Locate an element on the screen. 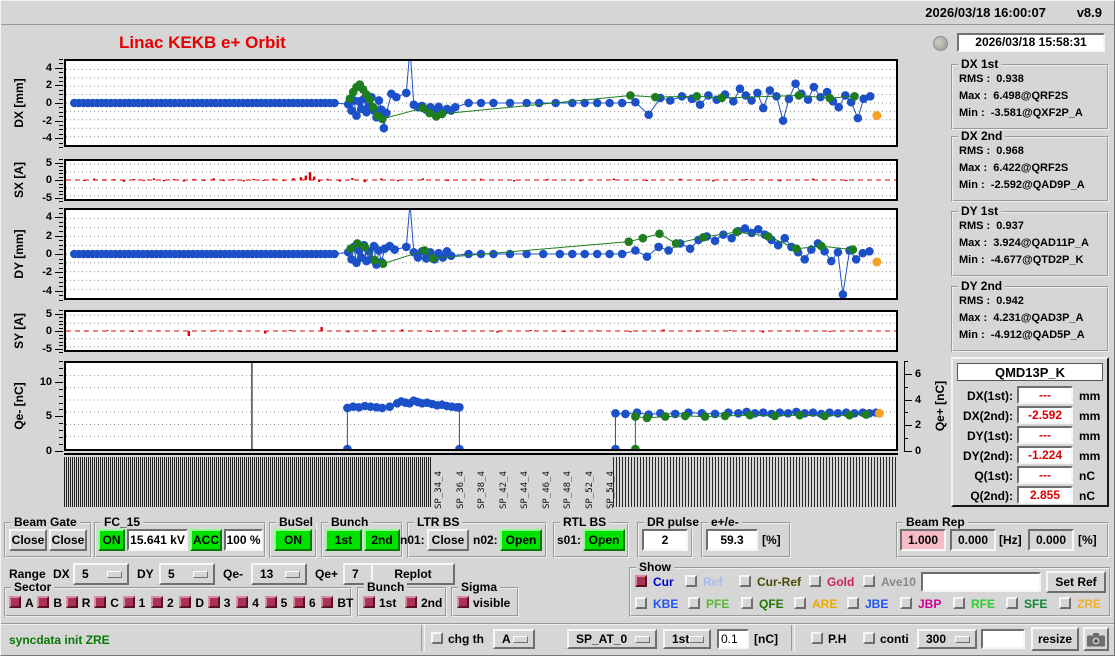 The width and height of the screenshot is (1115, 656). min-value: -3.581@QXF2P_A is located at coordinates (1036, 113).